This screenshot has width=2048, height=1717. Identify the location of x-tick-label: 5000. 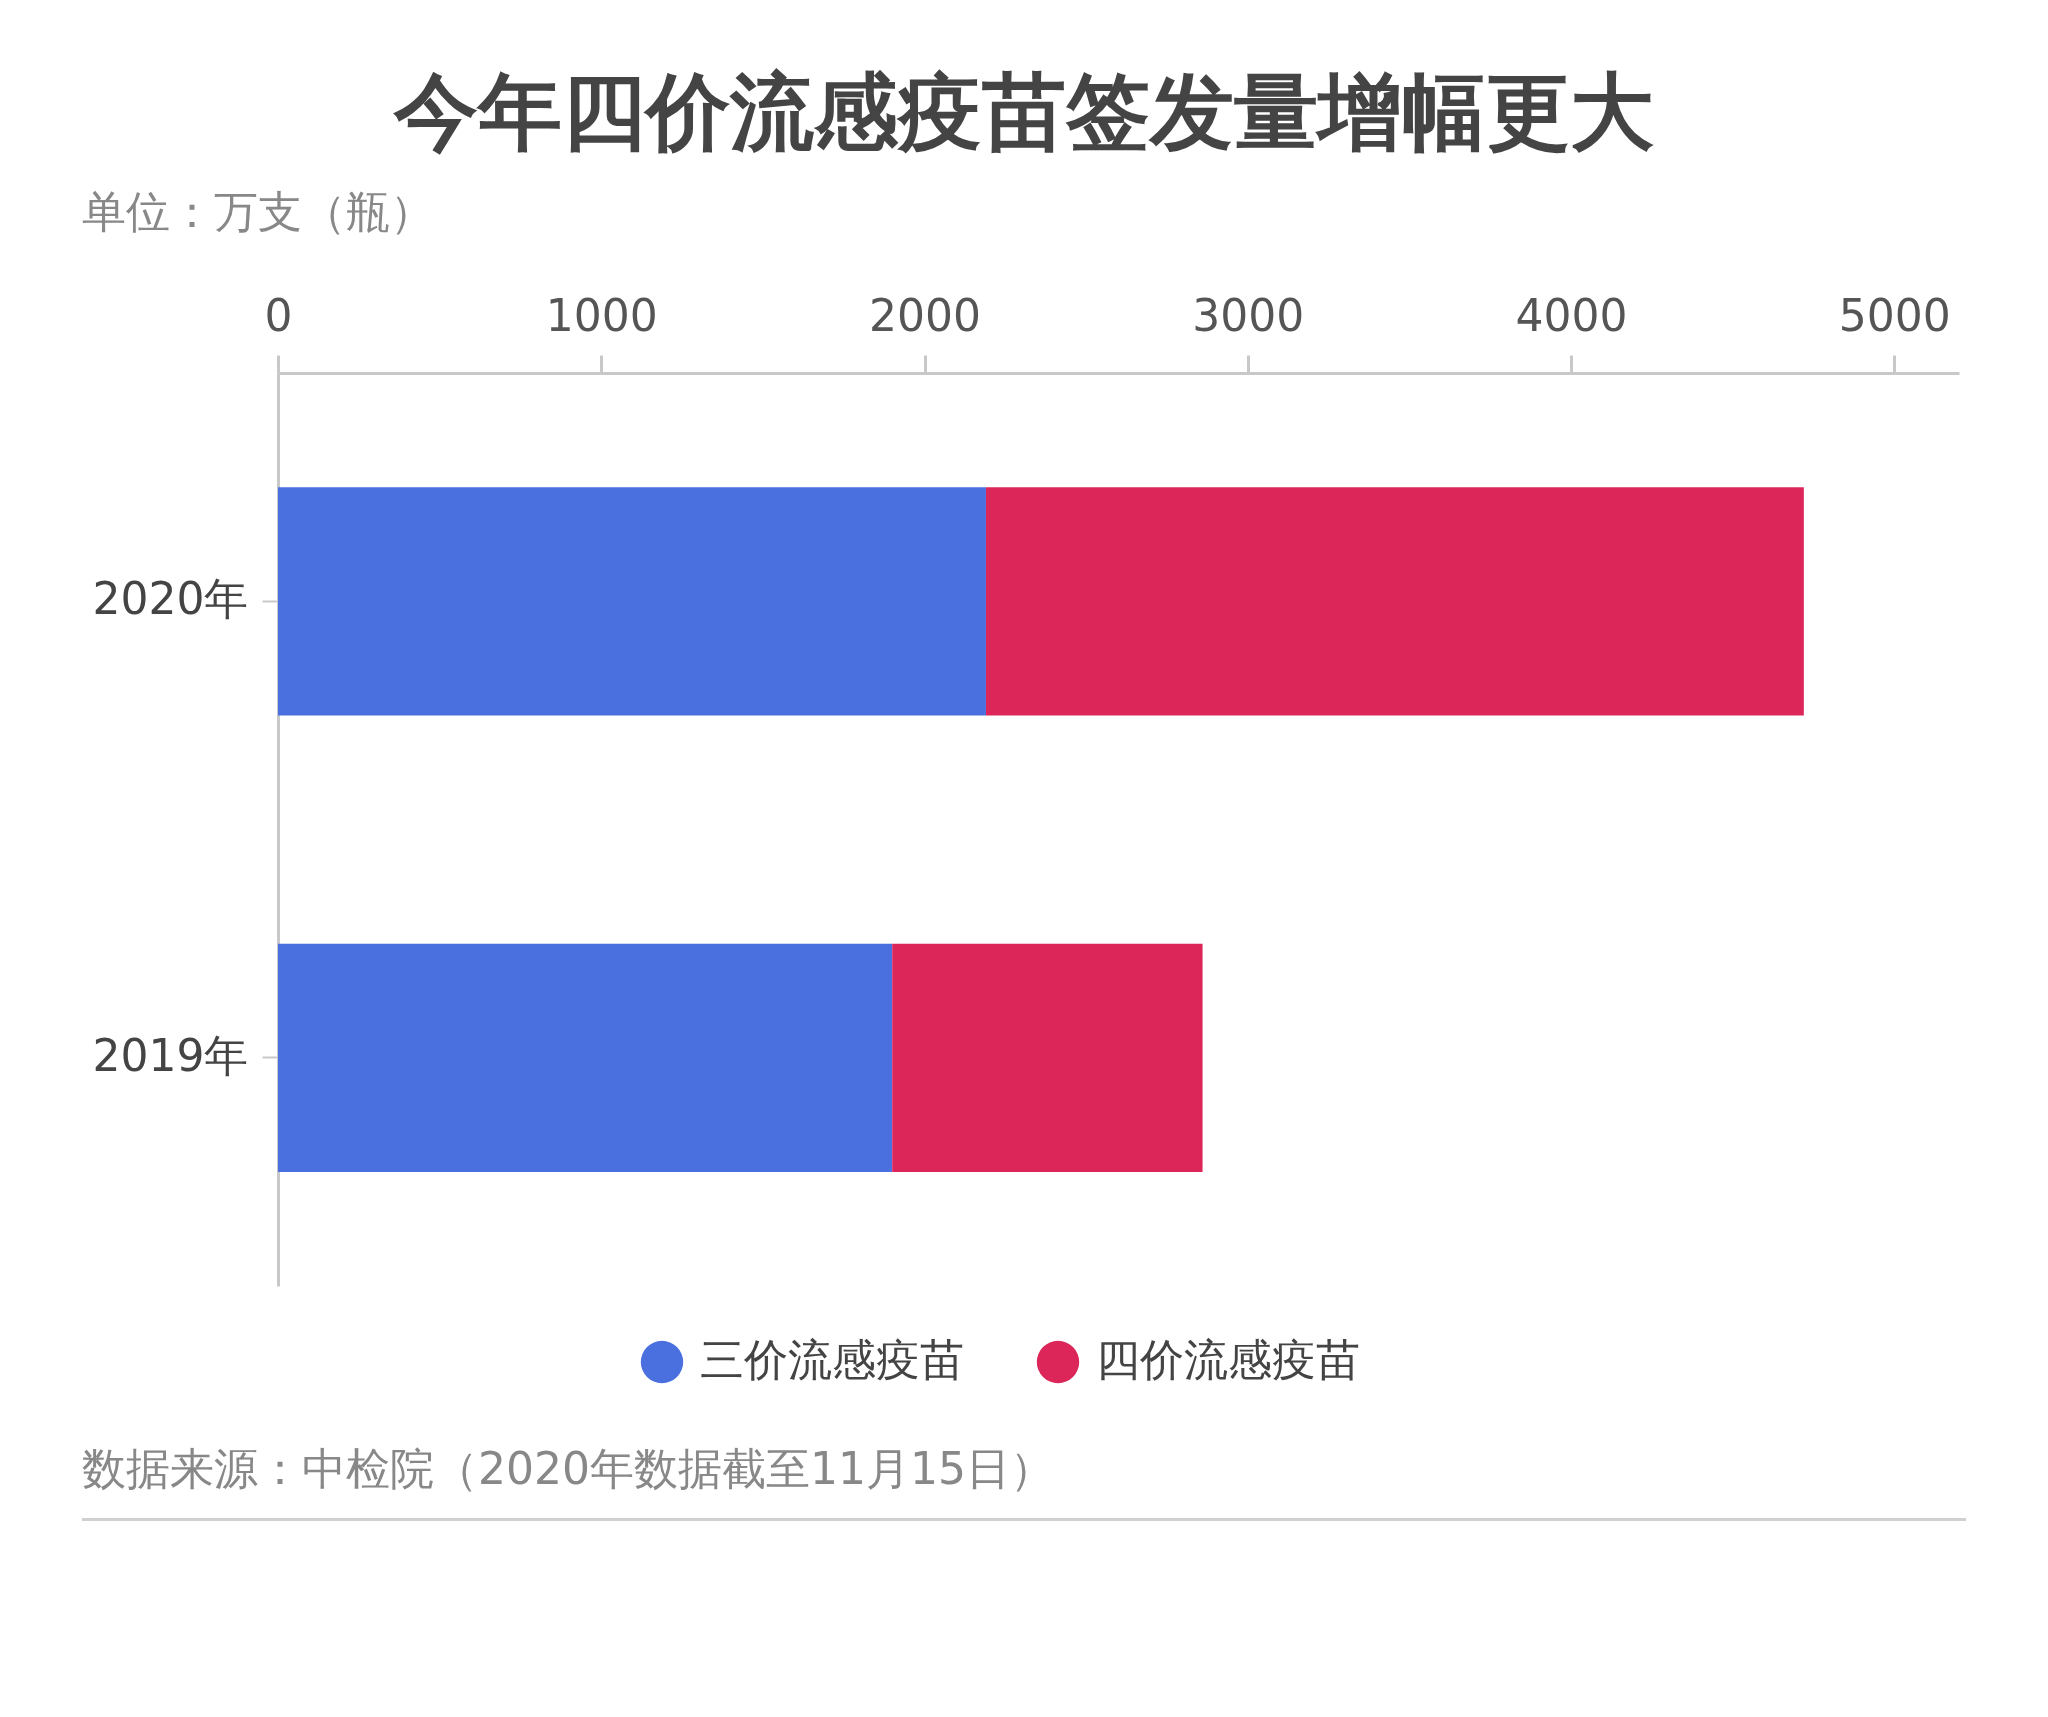
(1894, 315).